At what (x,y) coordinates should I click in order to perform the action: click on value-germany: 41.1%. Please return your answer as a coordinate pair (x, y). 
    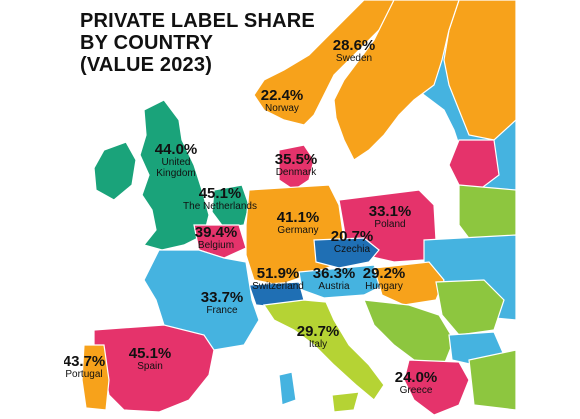
    Looking at the image, I should click on (298, 217).